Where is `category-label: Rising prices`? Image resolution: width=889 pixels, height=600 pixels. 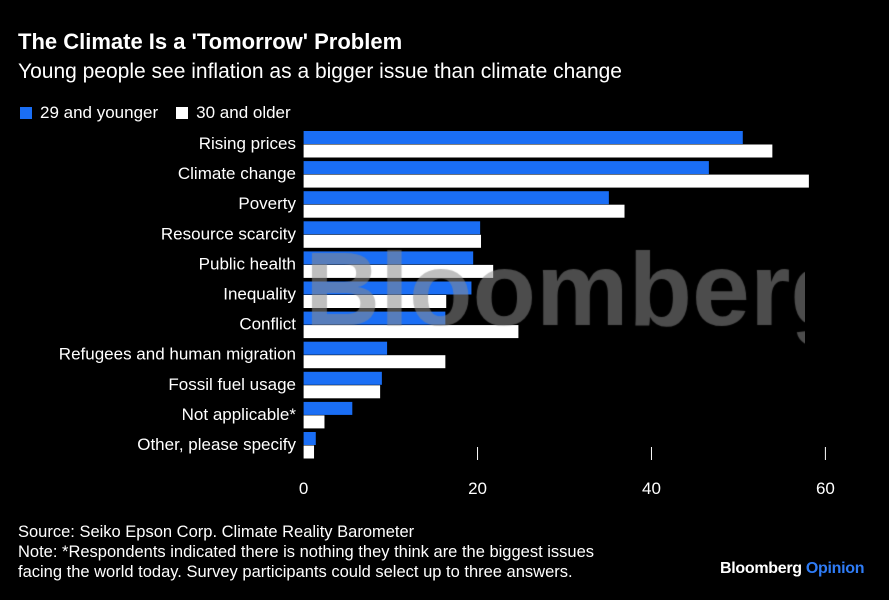 category-label: Rising prices is located at coordinates (247, 143).